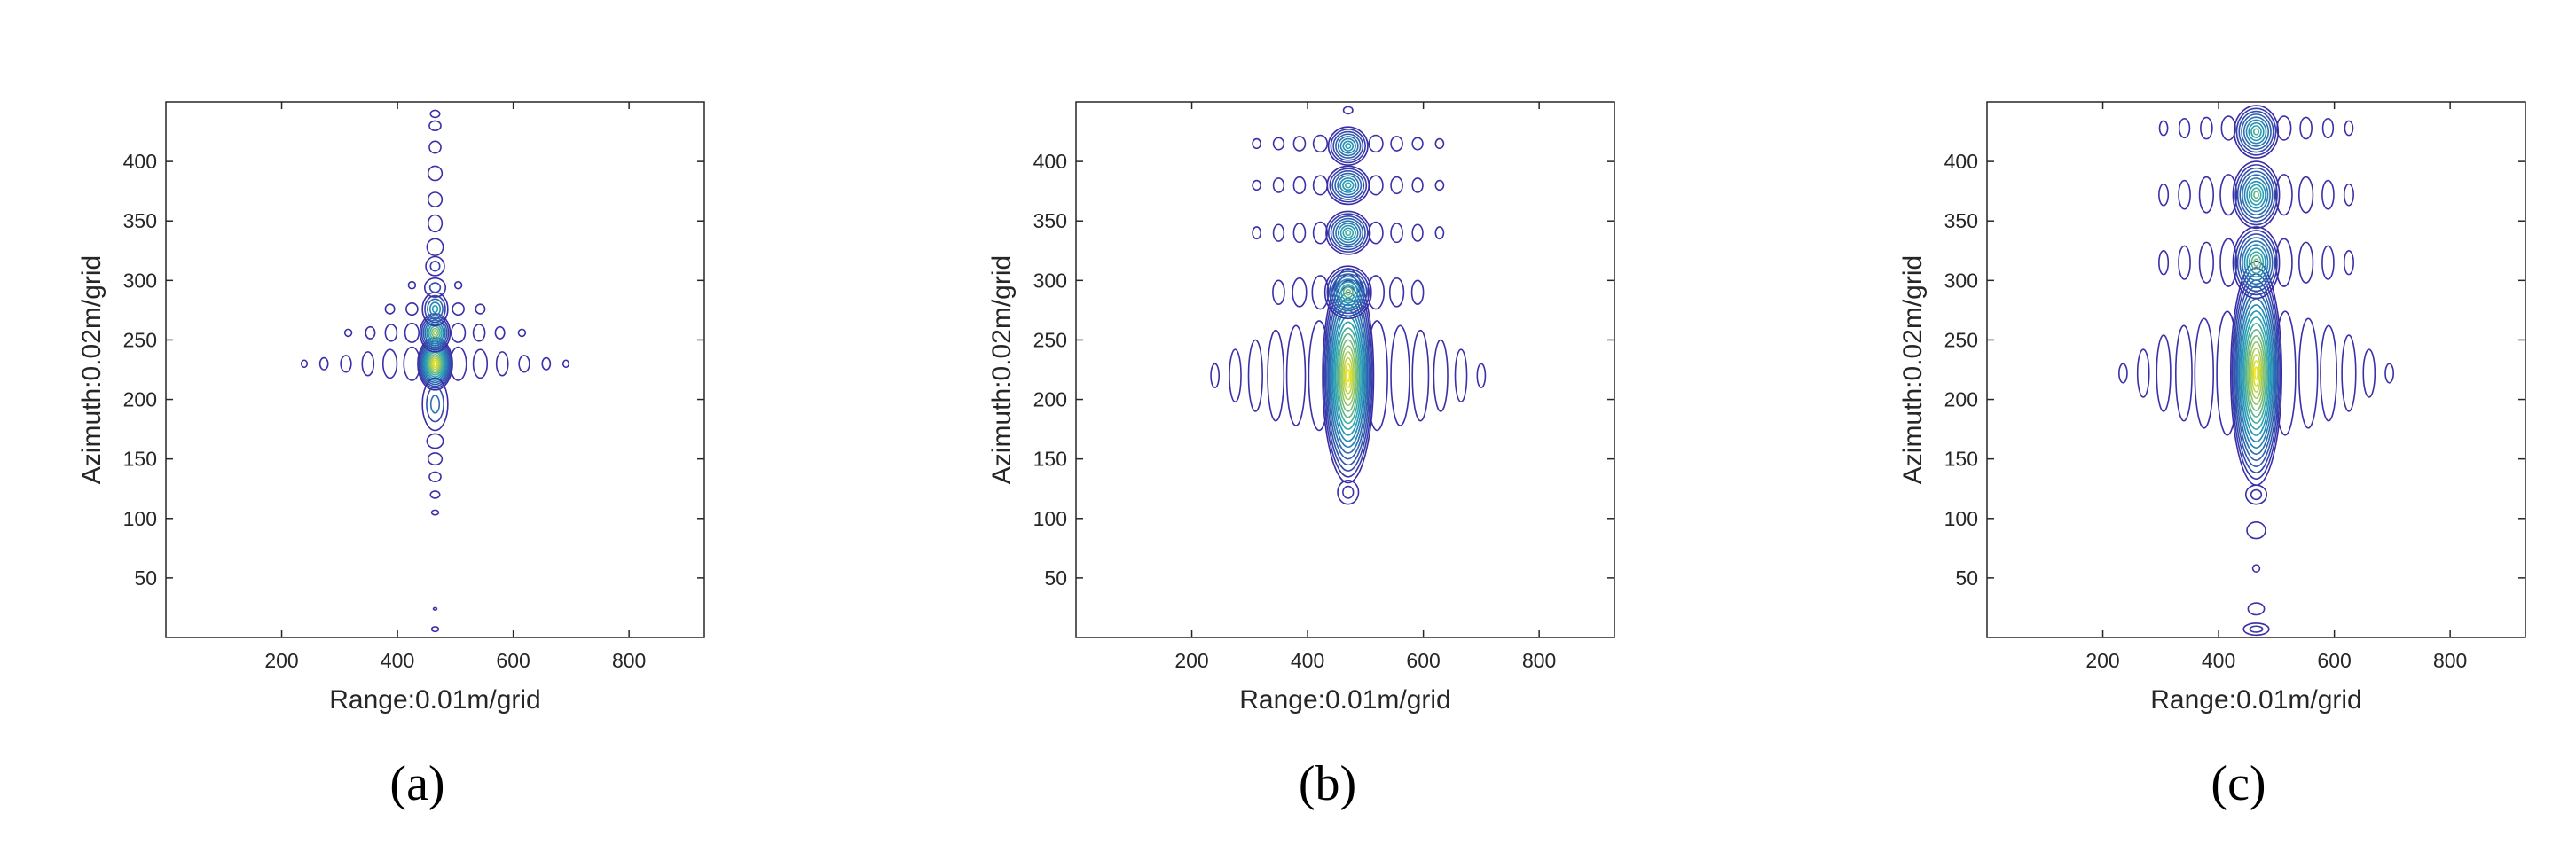 Image resolution: width=2576 pixels, height=844 pixels. I want to click on panel-label: (c), so click(2238, 783).